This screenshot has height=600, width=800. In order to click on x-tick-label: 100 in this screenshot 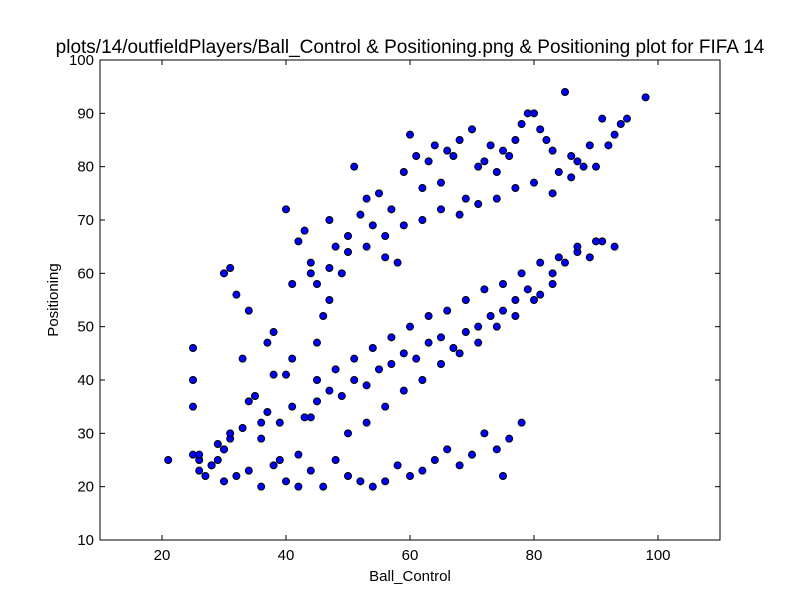, I will do `click(657, 555)`.